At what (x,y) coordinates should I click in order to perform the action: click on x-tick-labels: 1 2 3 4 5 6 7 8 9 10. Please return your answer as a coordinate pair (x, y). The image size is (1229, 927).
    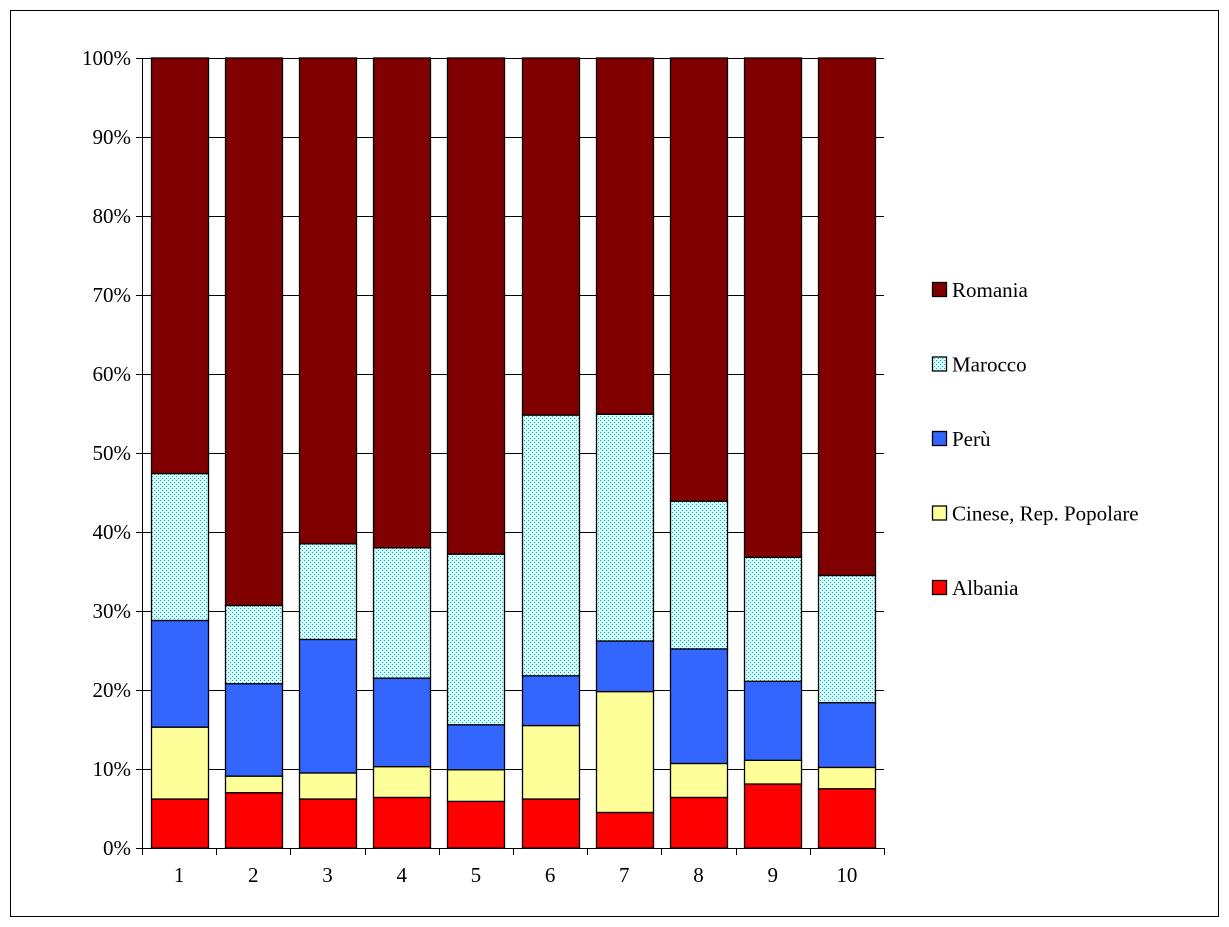
    Looking at the image, I should click on (516, 875).